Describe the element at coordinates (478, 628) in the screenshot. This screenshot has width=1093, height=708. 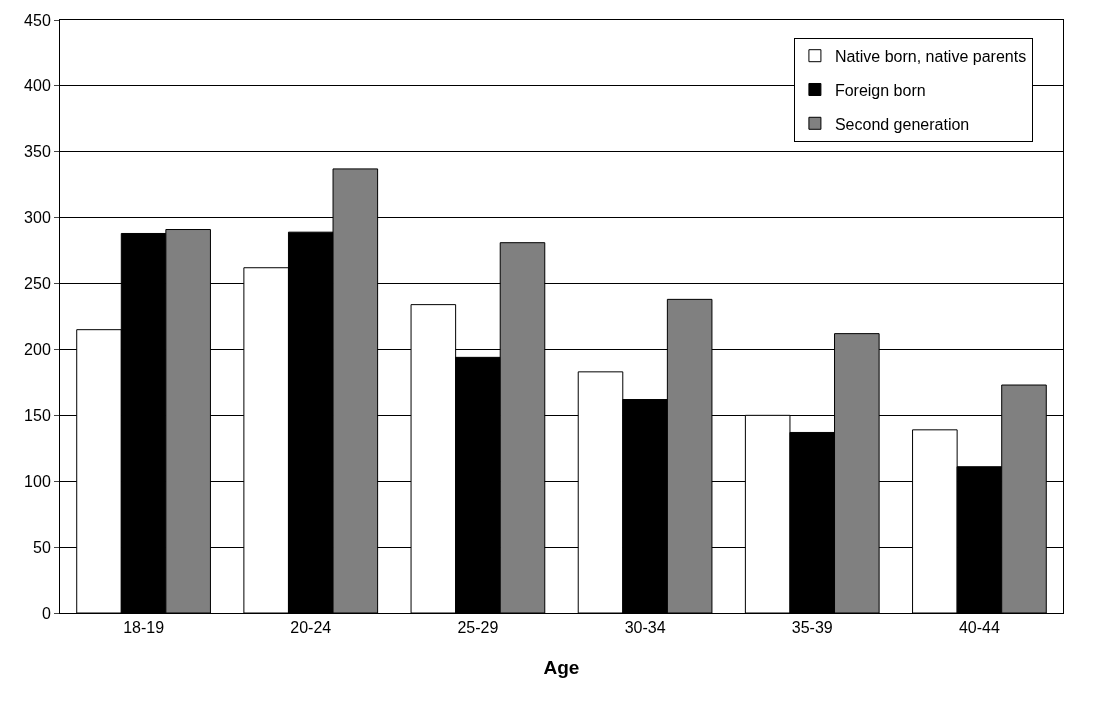
I see `x-tick-label: 25-29` at that location.